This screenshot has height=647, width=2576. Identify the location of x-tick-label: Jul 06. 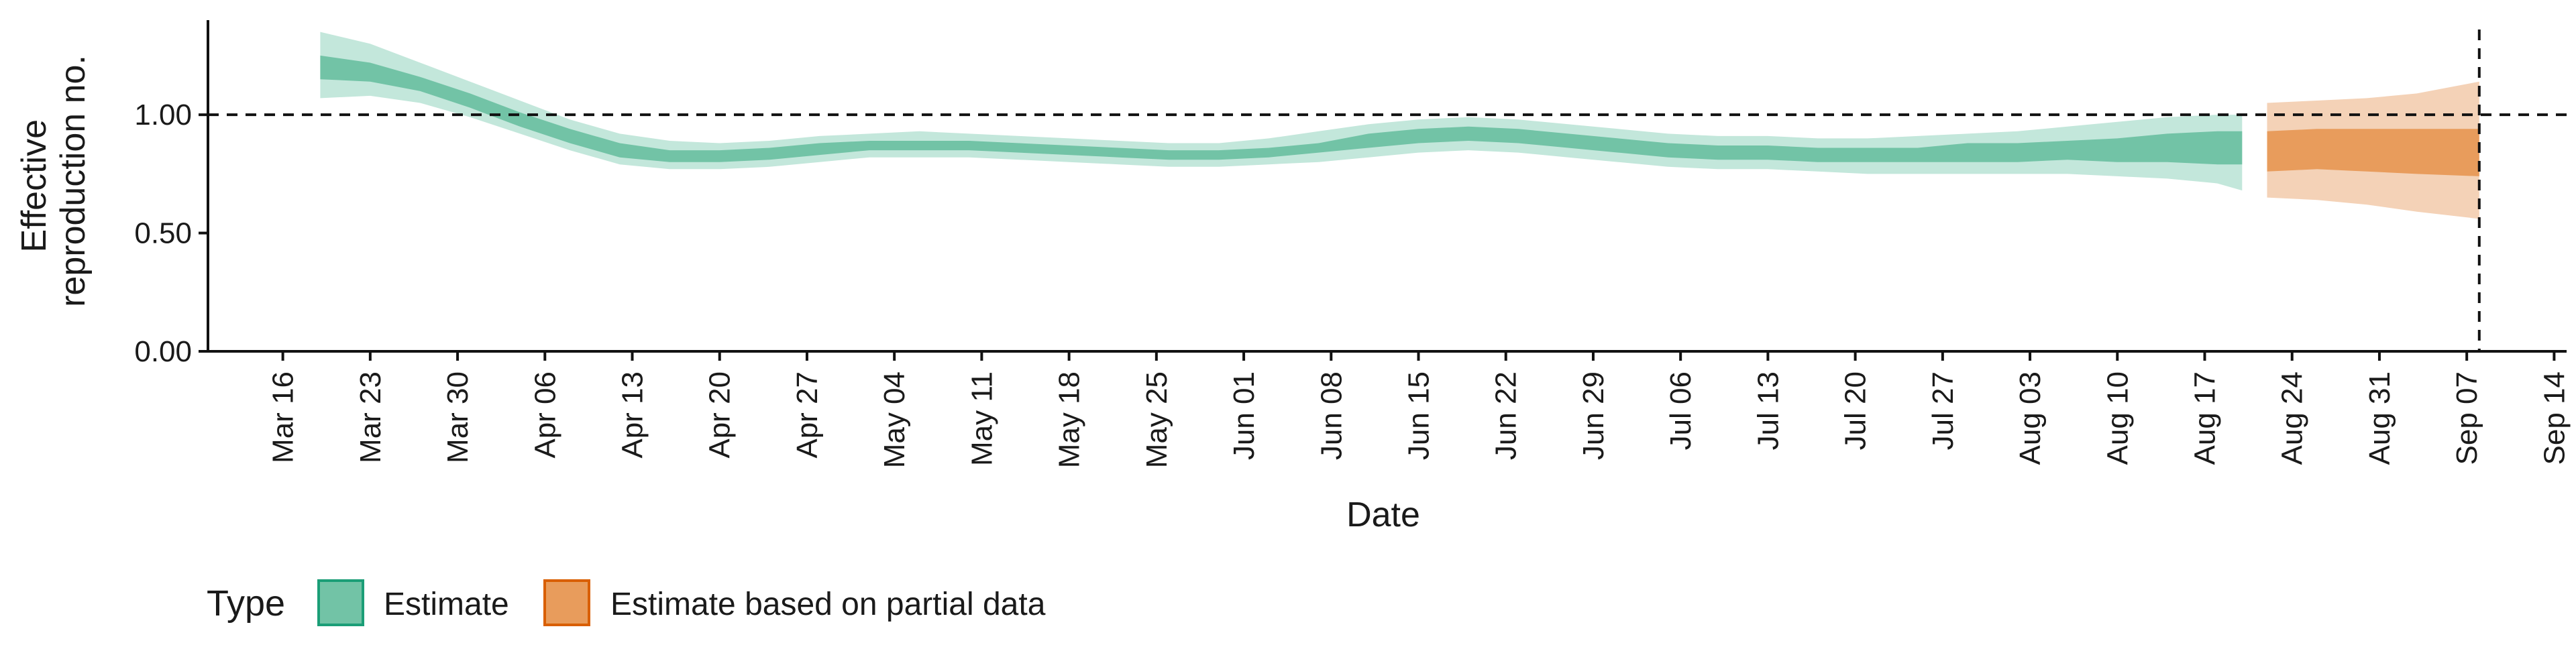
(1680, 411).